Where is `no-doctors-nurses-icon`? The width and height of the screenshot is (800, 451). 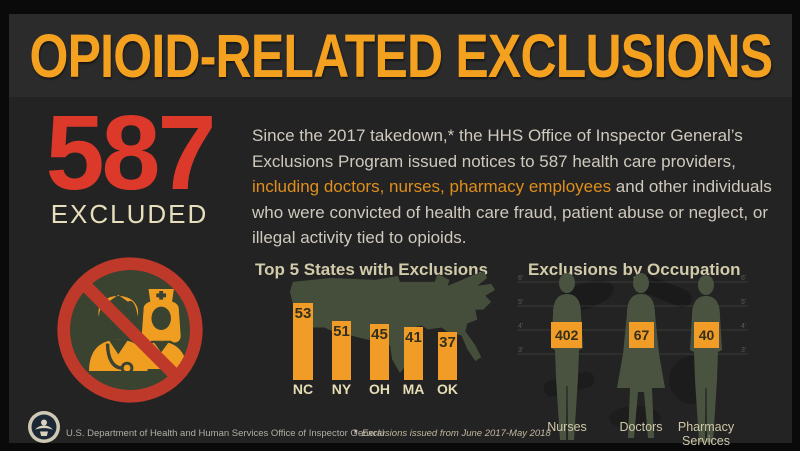
no-doctors-nurses-icon is located at coordinates (130, 330).